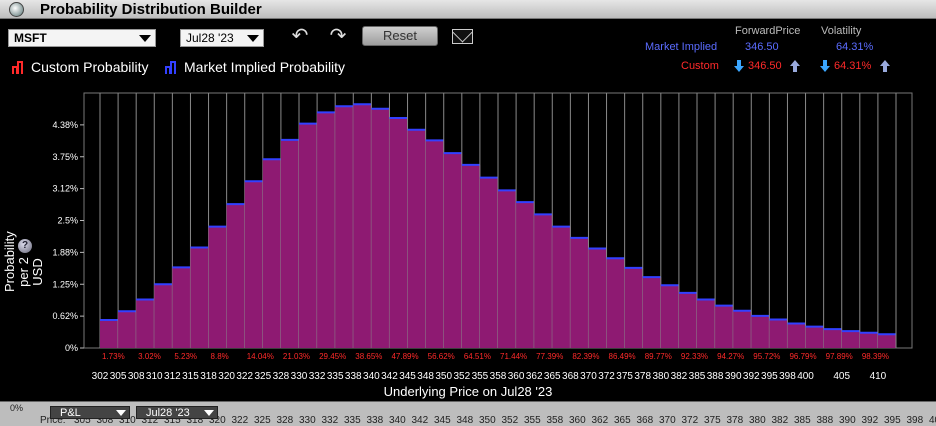 Image resolution: width=936 pixels, height=426 pixels. What do you see at coordinates (25, 246) in the screenshot?
I see `help-icon: ?` at bounding box center [25, 246].